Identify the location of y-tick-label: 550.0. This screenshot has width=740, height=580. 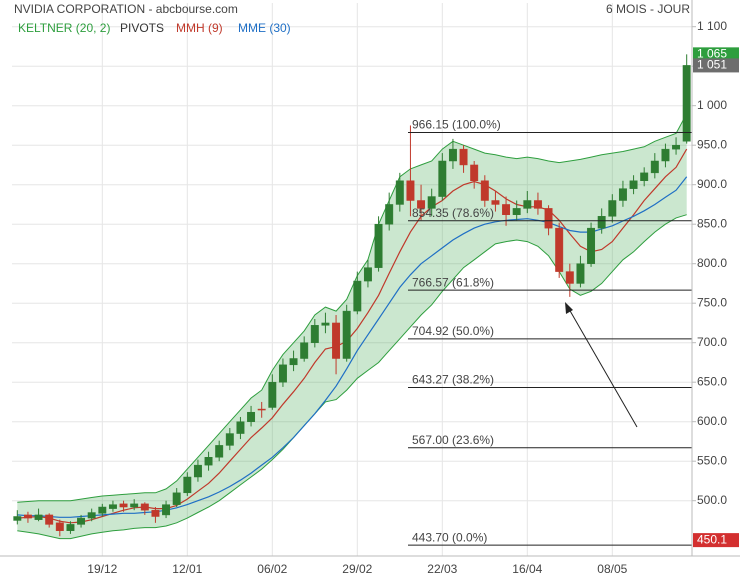
(712, 460).